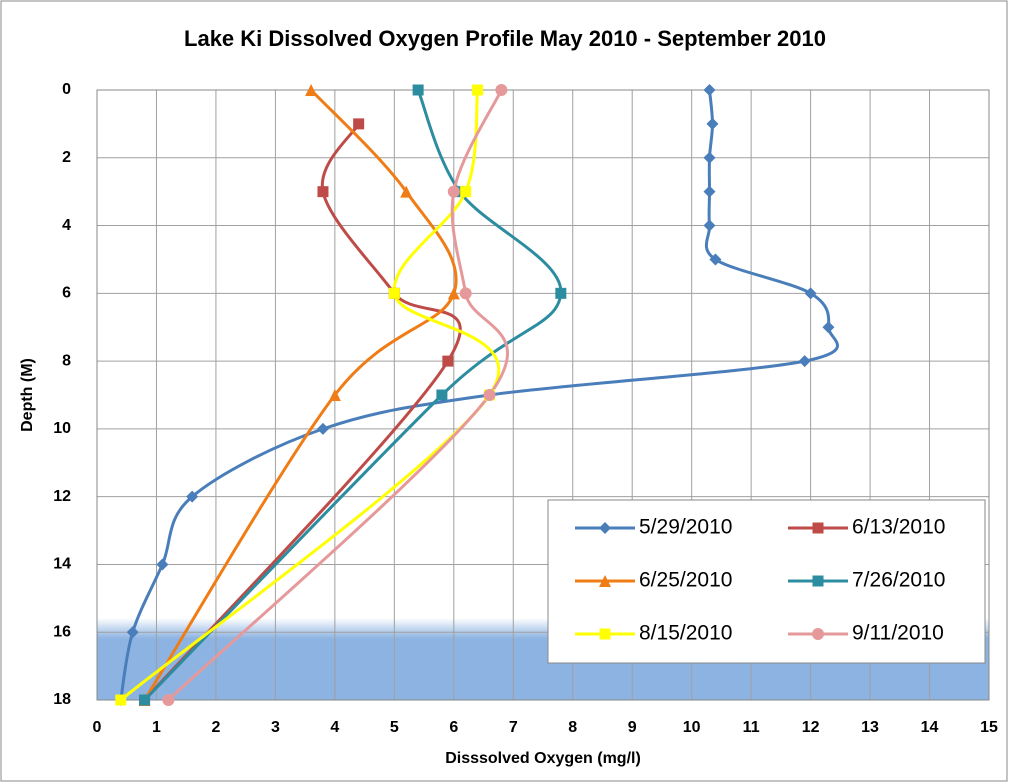 The image size is (1010, 784). I want to click on x-tick-label: 7, so click(513, 727).